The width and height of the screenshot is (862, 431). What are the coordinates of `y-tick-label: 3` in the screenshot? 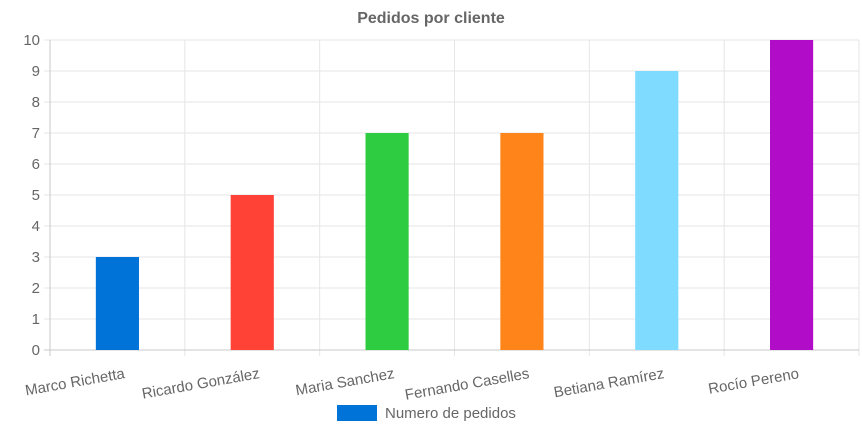 It's located at (36, 257).